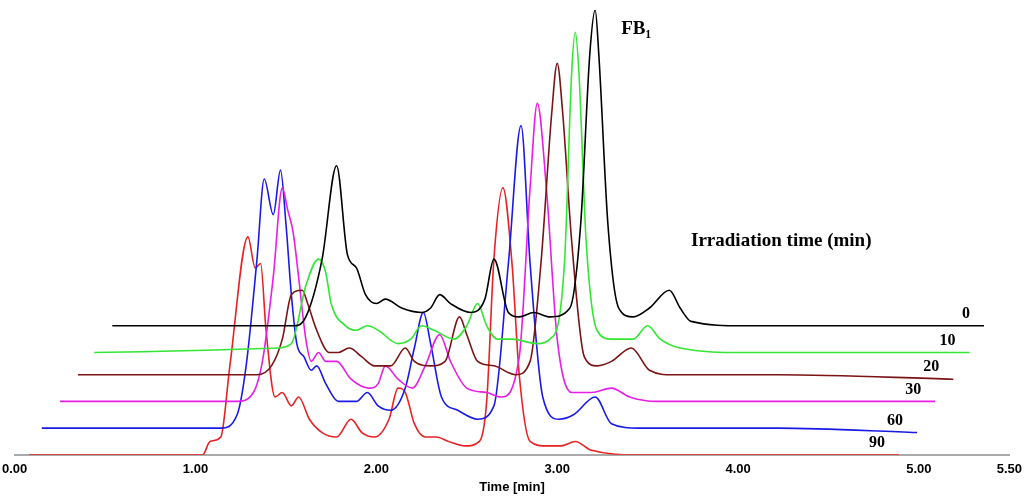 Image resolution: width=1024 pixels, height=497 pixels. What do you see at coordinates (931, 366) in the screenshot?
I see `series-label: 20` at bounding box center [931, 366].